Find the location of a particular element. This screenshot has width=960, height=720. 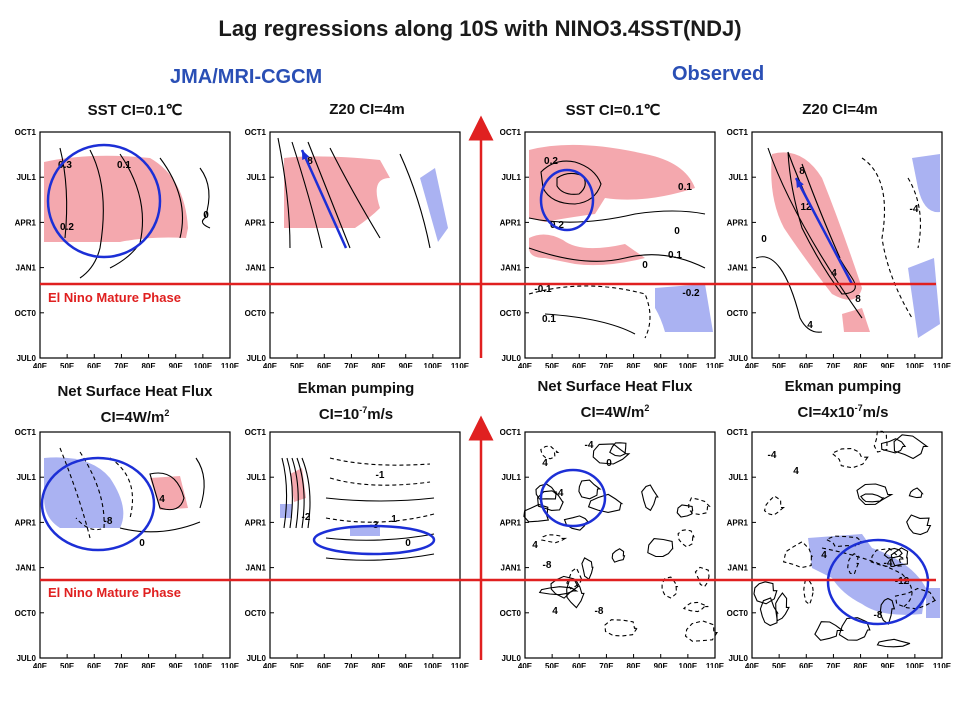

obs-sst-contour-label: -0.1 is located at coordinates (543, 289).